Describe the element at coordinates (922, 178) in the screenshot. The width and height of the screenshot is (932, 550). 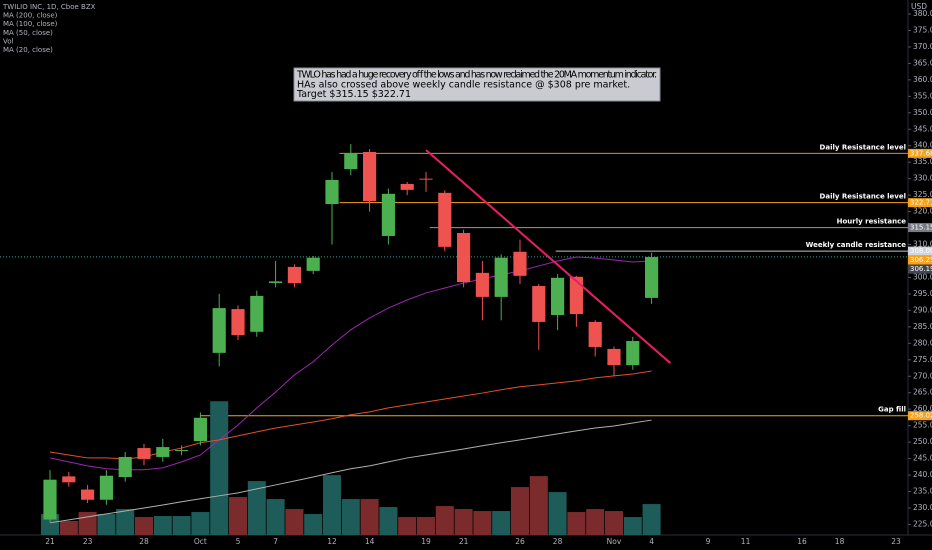
I see `y-tick-label: 330.00` at that location.